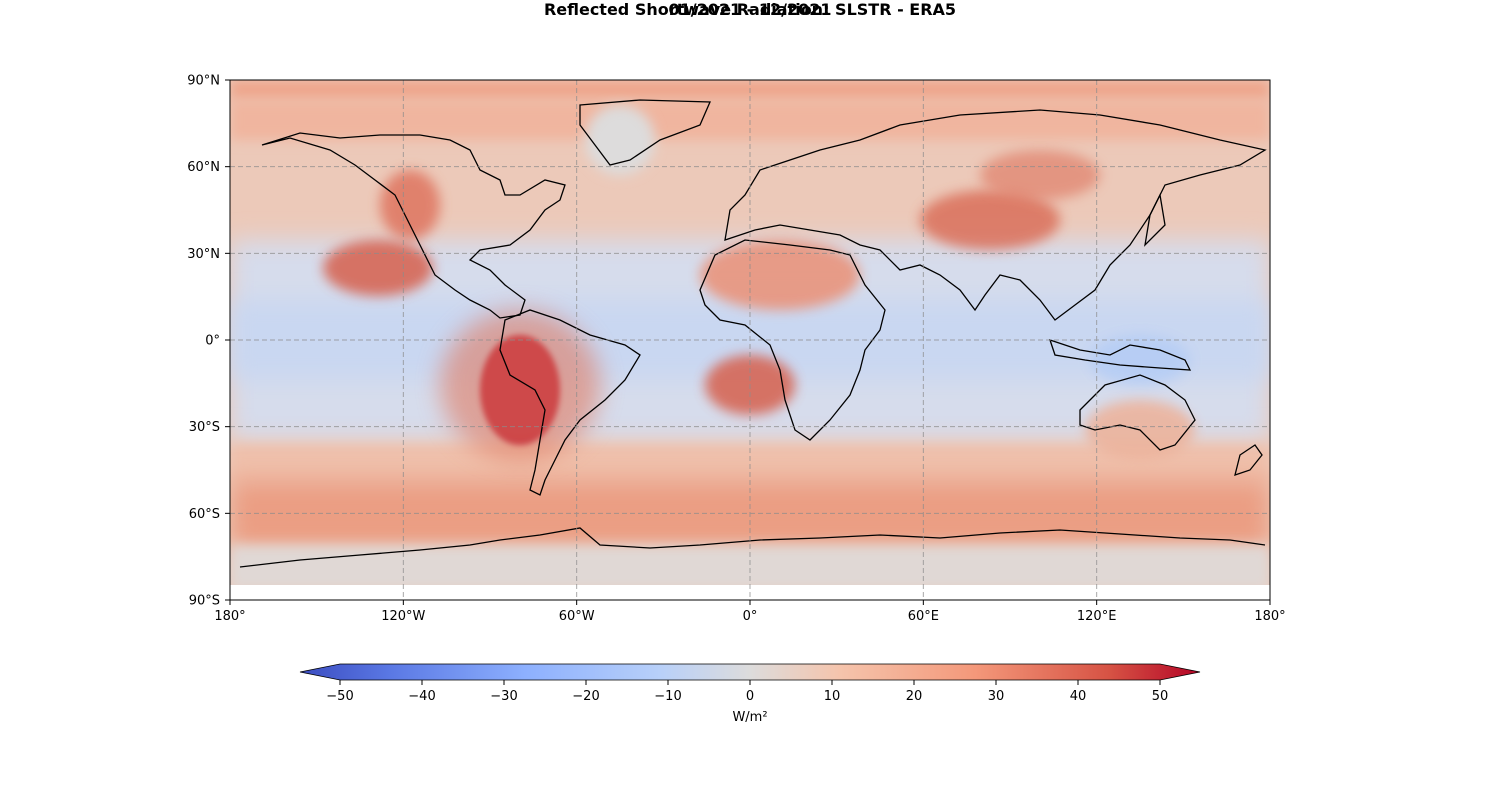 Image resolution: width=1500 pixels, height=800 pixels. What do you see at coordinates (1120, 354) in the screenshot?
I see `indonesia-coastline` at bounding box center [1120, 354].